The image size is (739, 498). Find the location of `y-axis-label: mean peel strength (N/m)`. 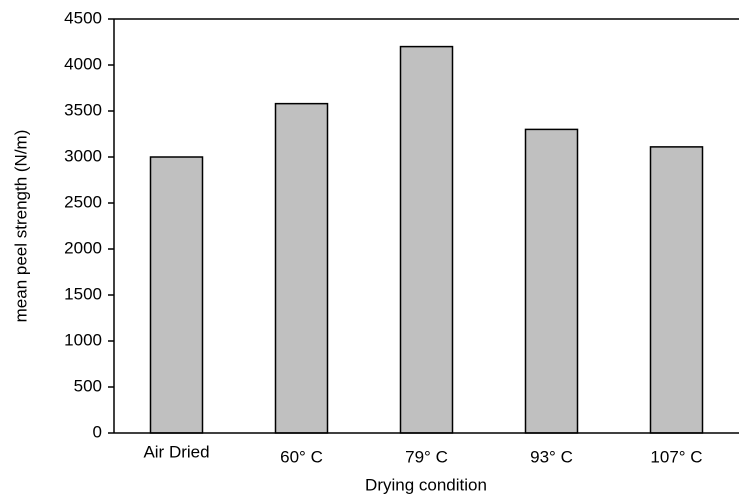

y-axis-label: mean peel strength (N/m) is located at coordinates (20, 226).